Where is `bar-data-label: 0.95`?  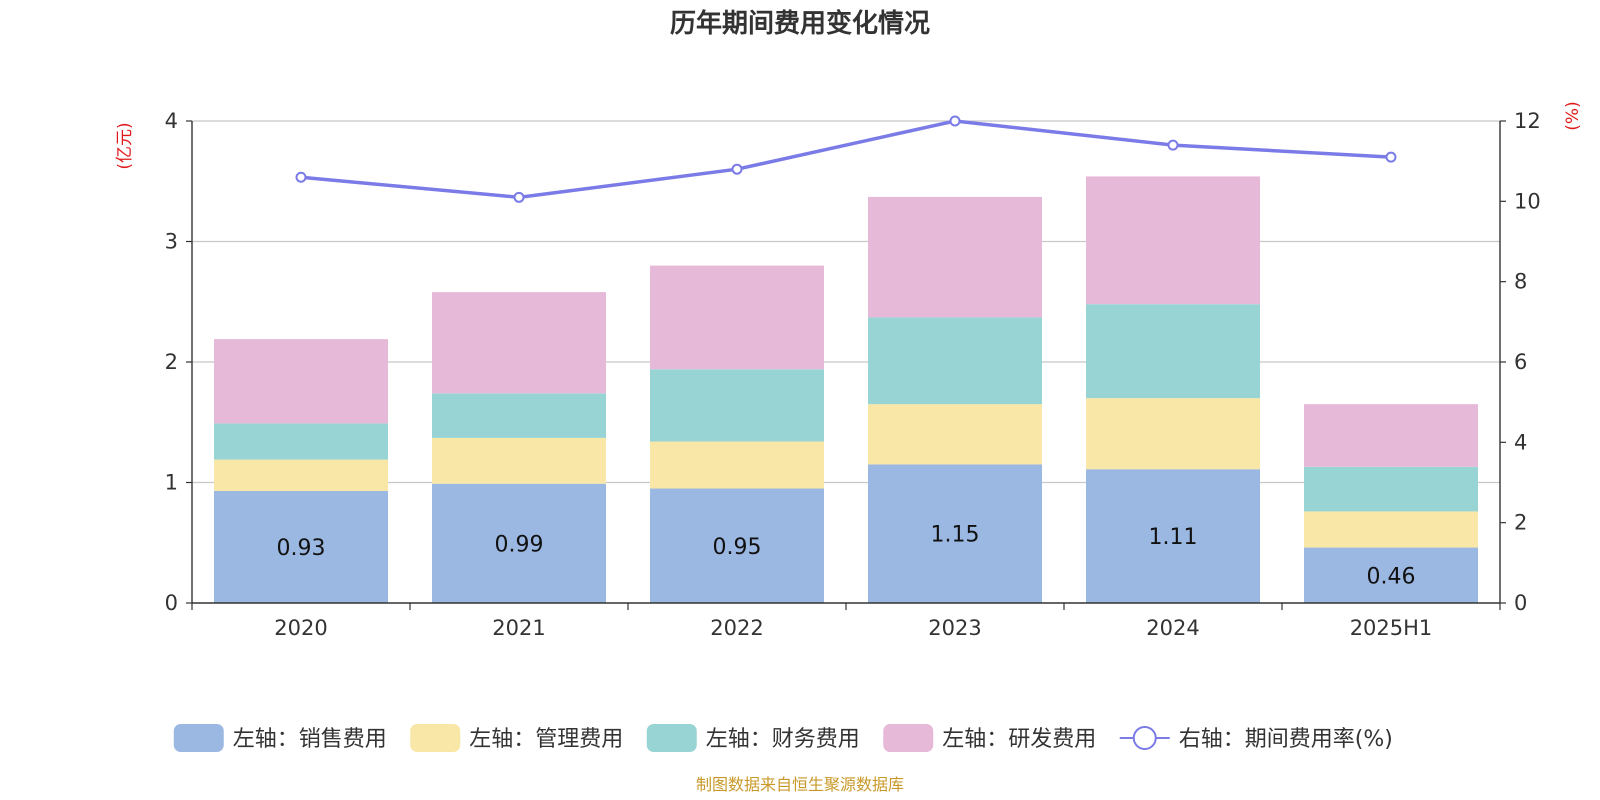
bar-data-label: 0.95 is located at coordinates (737, 547).